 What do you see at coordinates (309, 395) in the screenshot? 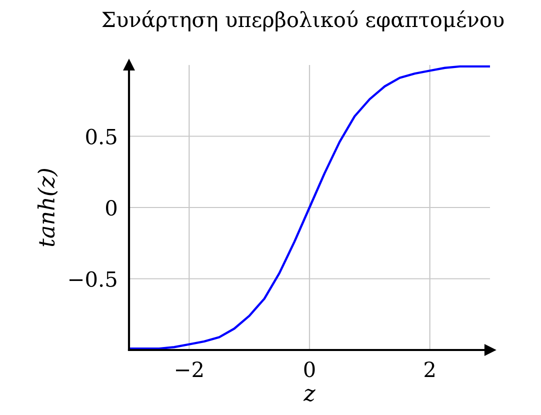
I see `x-axis-title: z` at bounding box center [309, 395].